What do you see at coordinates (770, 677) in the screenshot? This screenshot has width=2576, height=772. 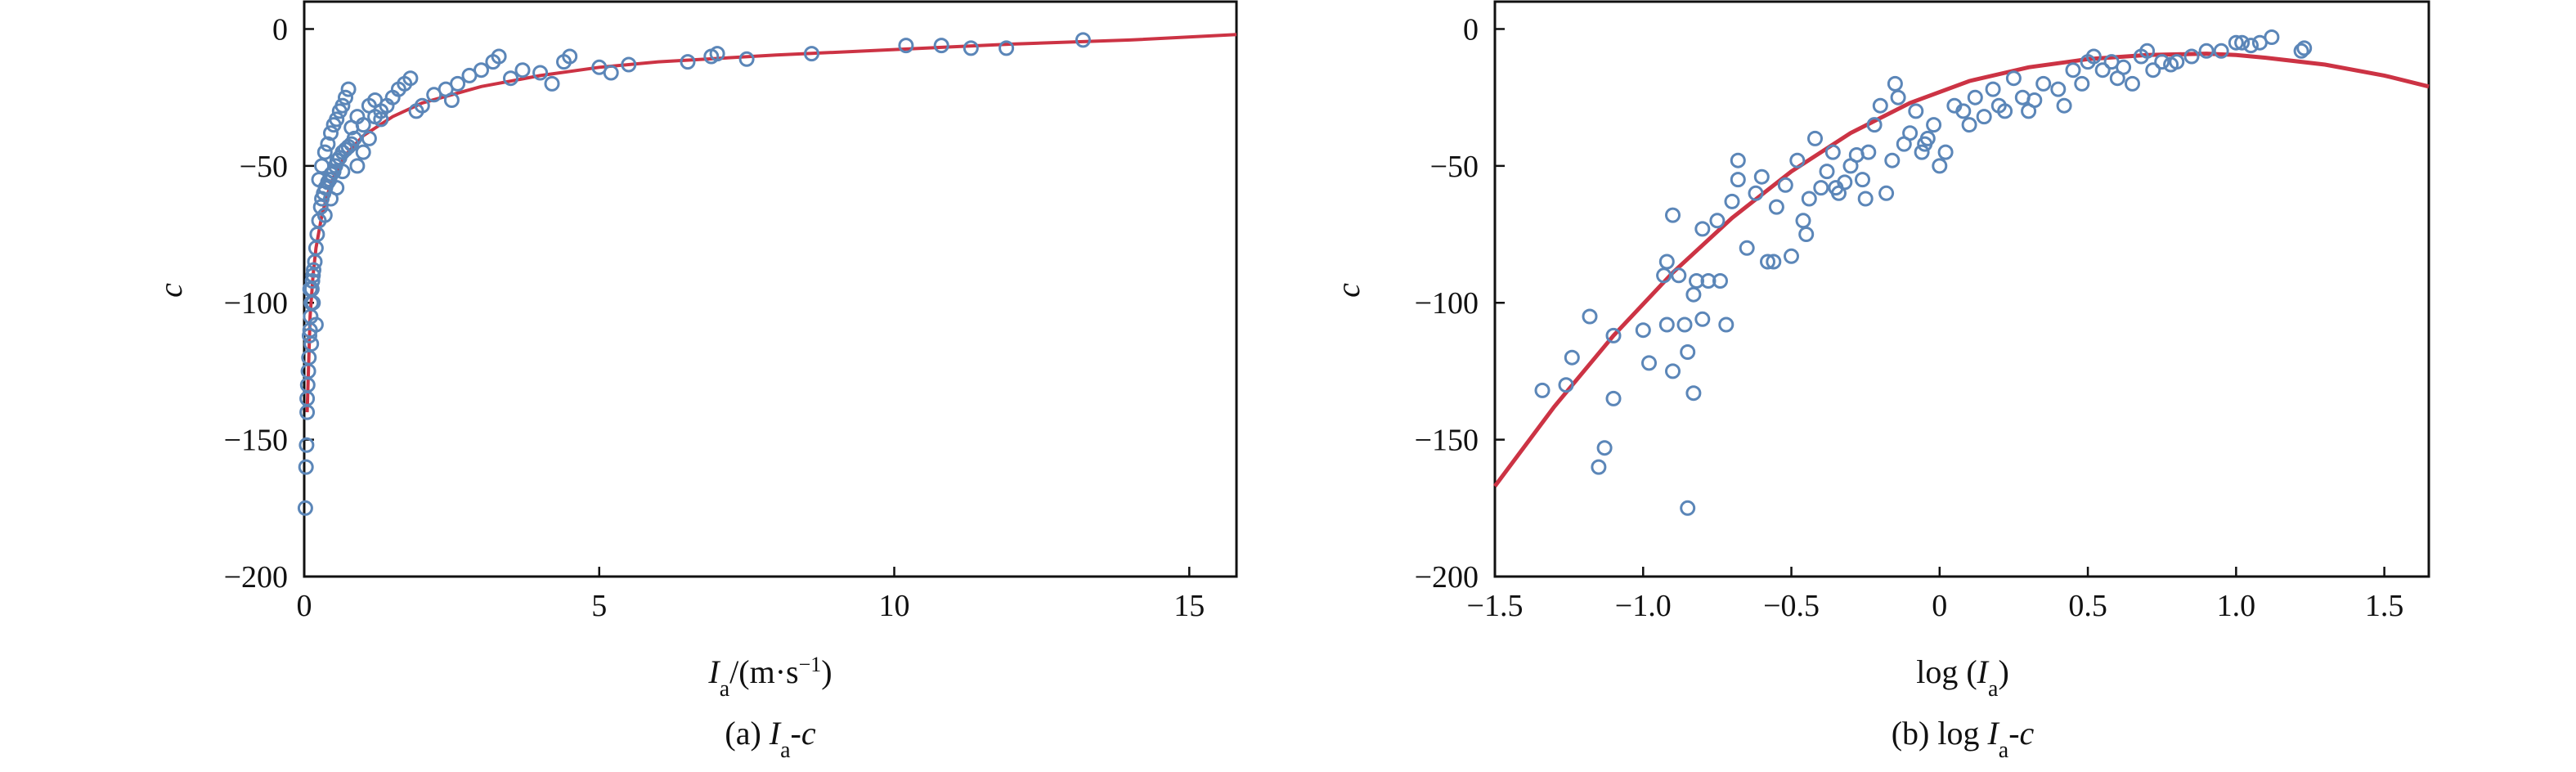 I see `x-axis-label-a: Ia/(m·s−1)` at bounding box center [770, 677].